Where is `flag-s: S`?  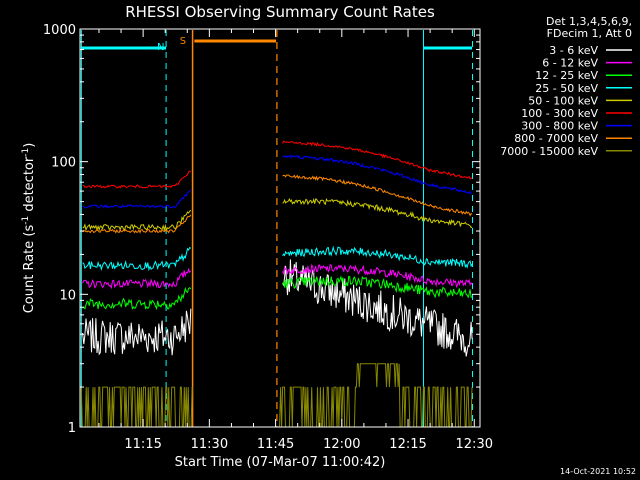
flag-s: S is located at coordinates (183, 41).